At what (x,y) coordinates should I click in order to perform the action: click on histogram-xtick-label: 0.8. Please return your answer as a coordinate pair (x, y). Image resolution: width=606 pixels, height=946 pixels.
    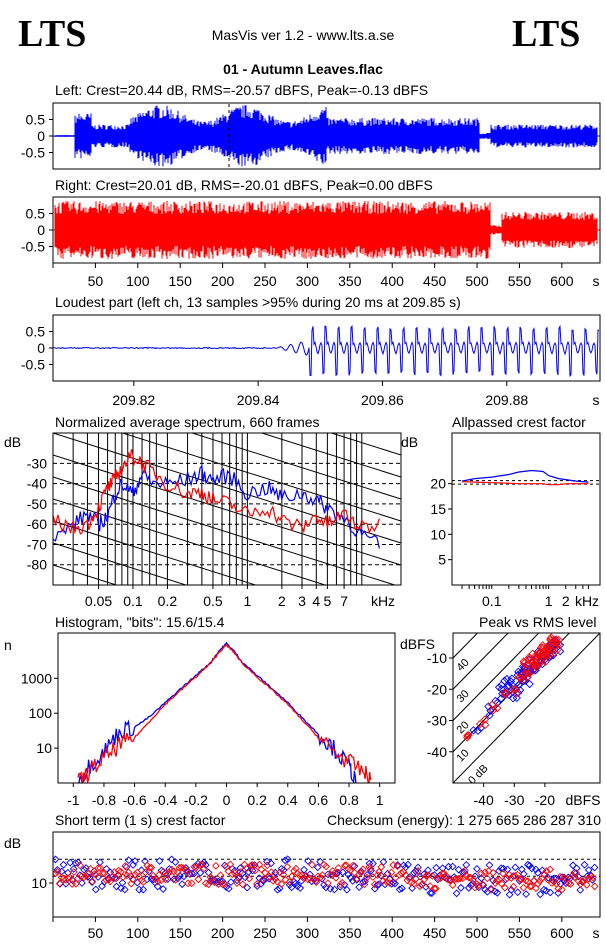
    Looking at the image, I should click on (349, 800).